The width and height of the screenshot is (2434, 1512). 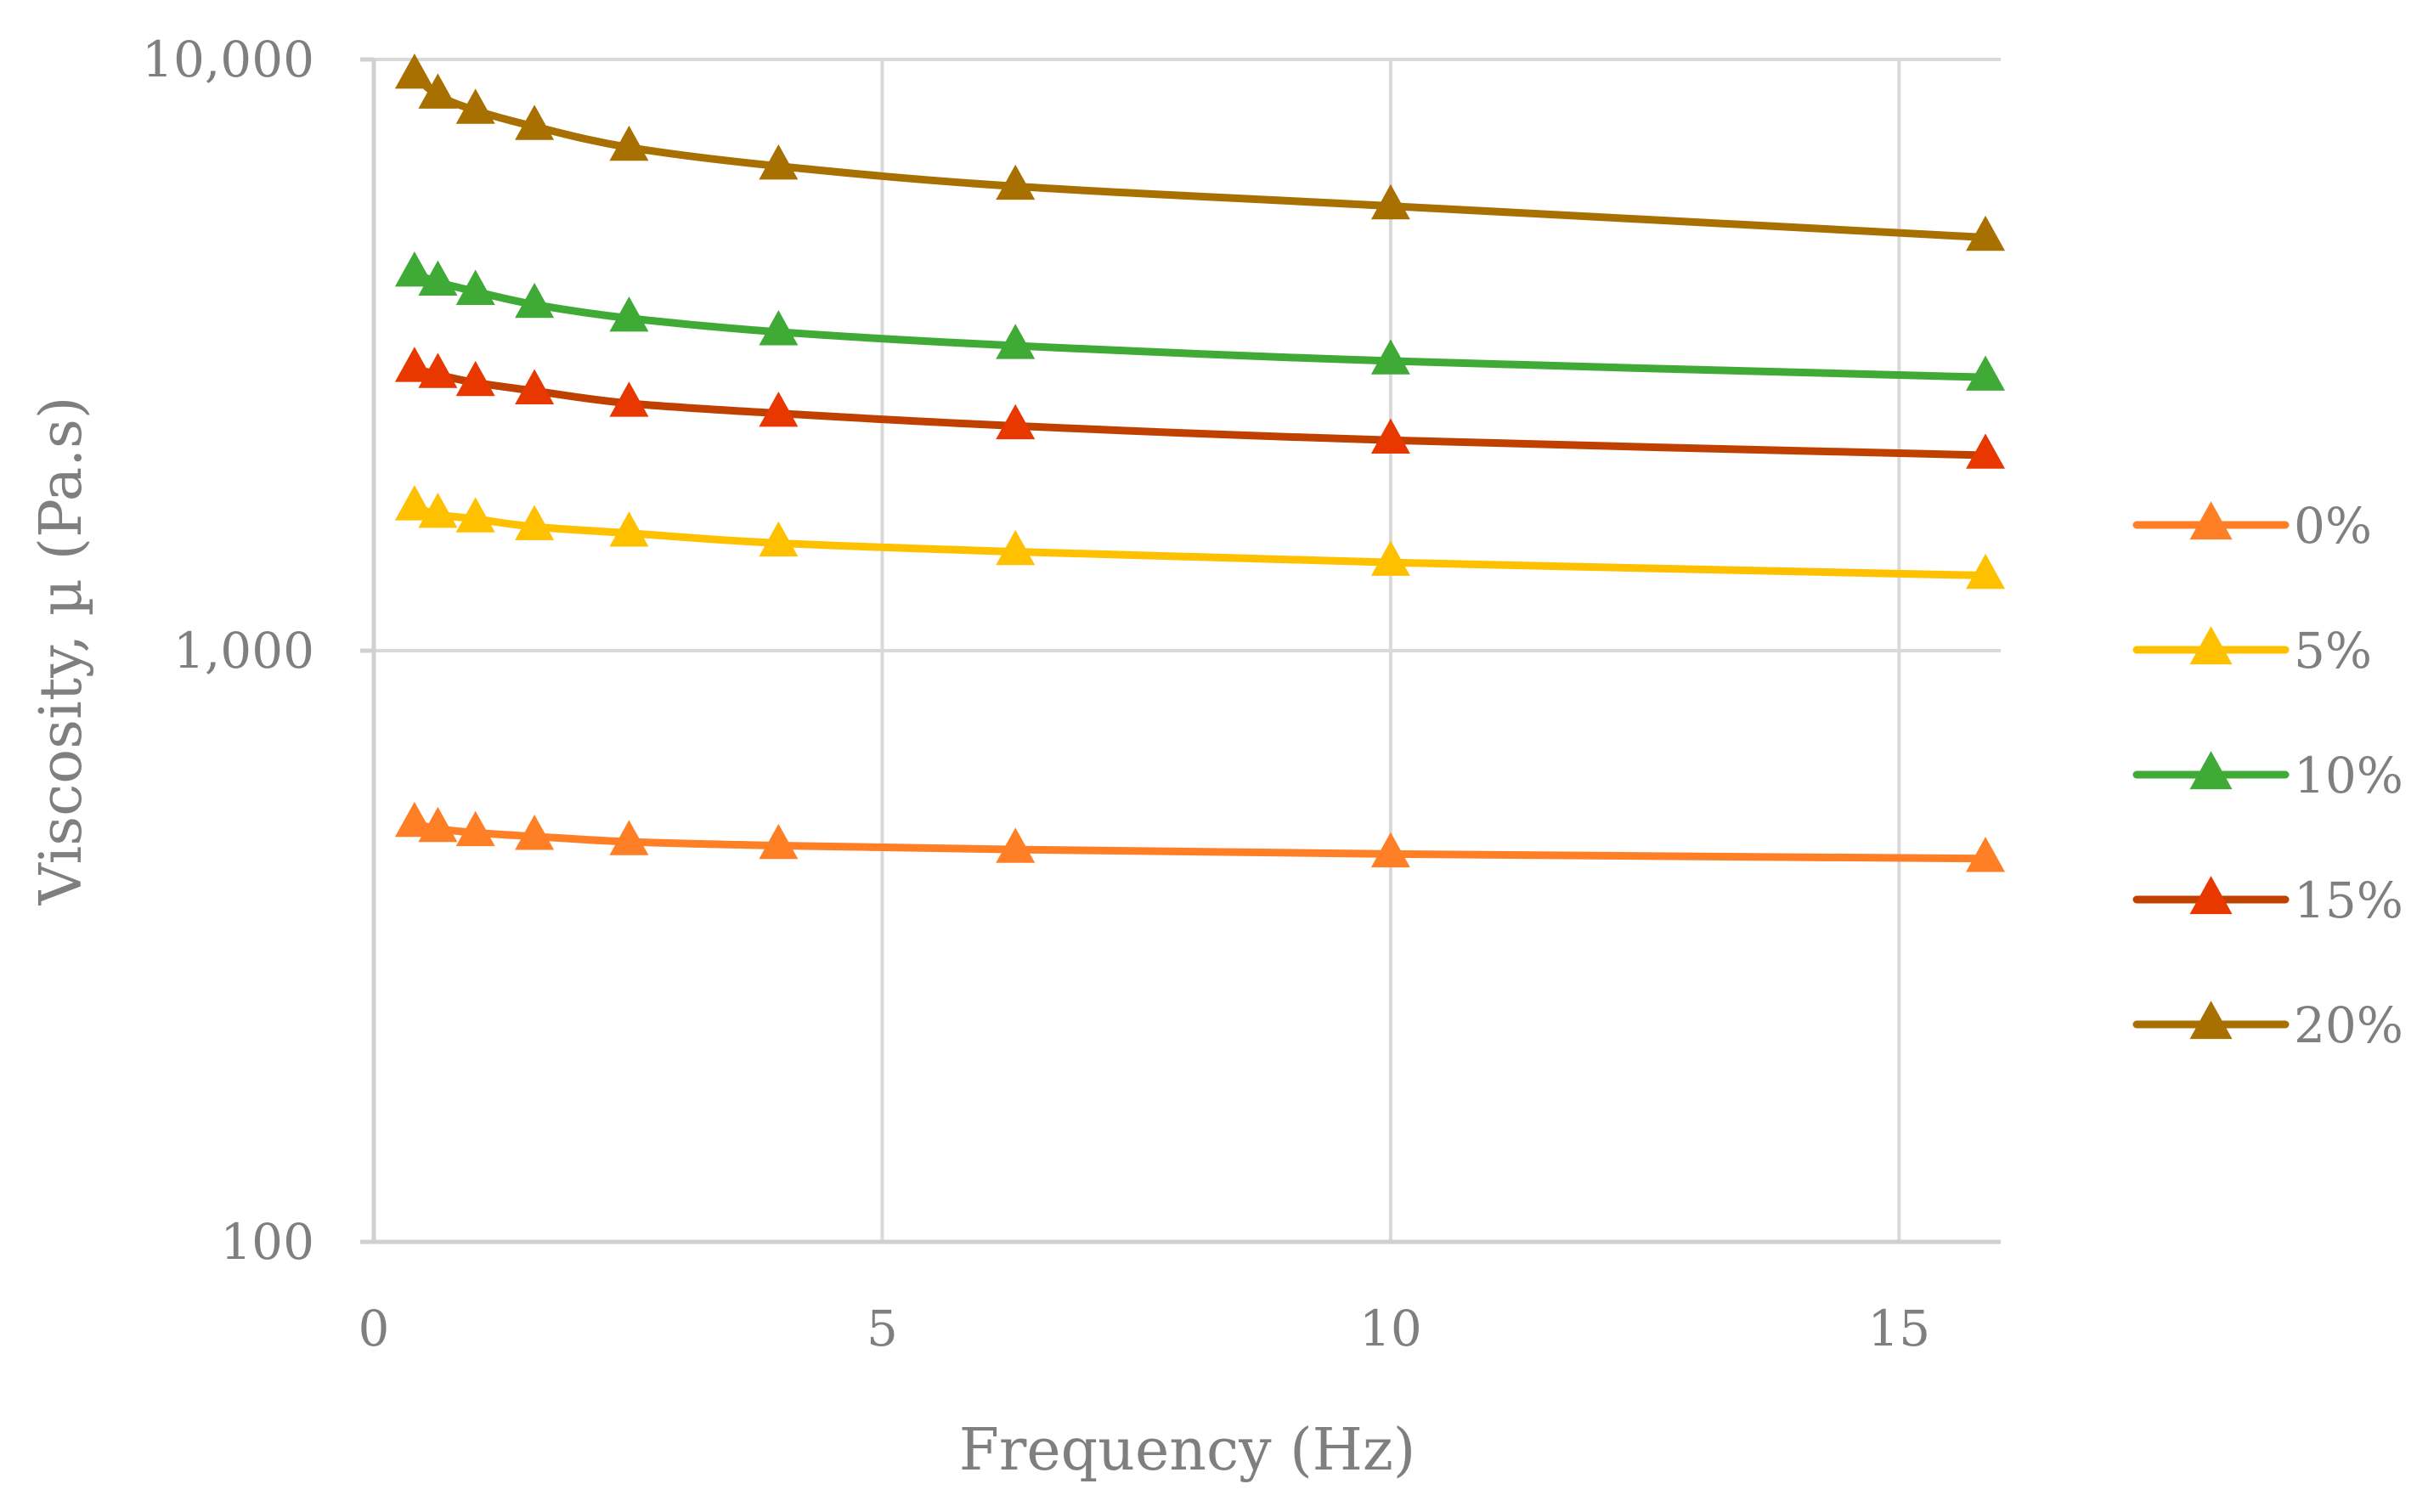 I want to click on legend-item: 5%, so click(x=2252, y=651).